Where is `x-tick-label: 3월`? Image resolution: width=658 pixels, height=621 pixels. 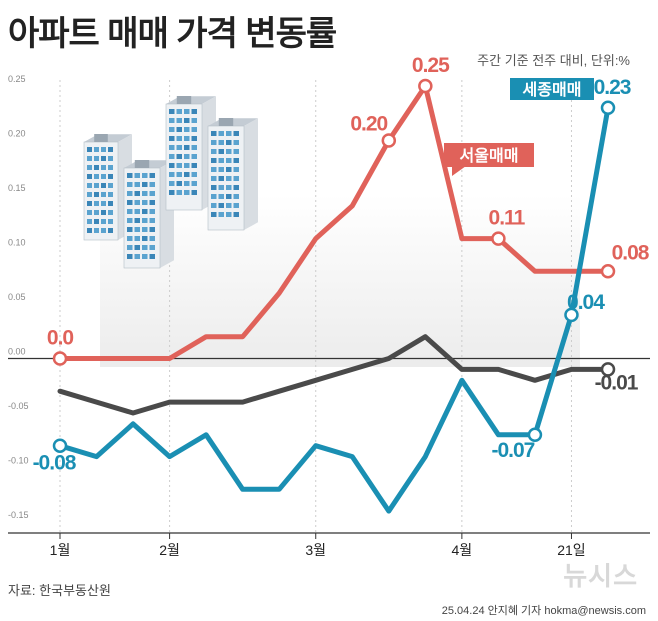
x-tick-label: 3월 is located at coordinates (315, 550).